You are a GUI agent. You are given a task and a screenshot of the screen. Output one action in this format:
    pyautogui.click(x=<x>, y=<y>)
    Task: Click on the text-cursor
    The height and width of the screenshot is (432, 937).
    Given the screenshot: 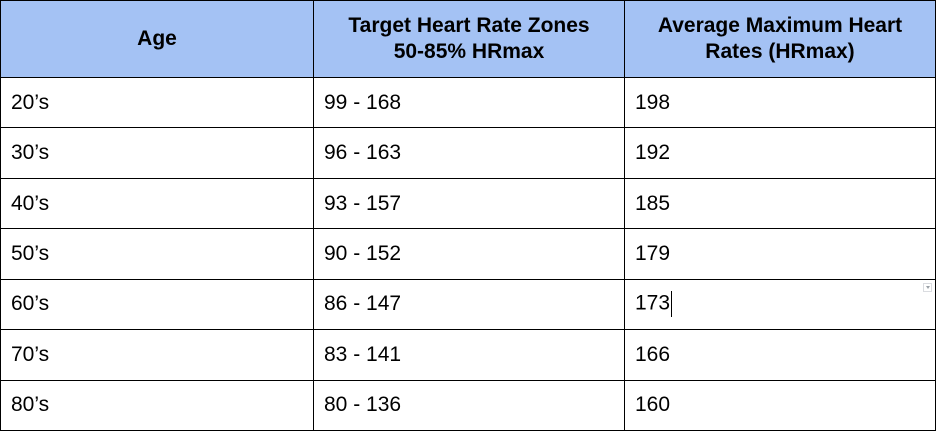 What is the action you would take?
    pyautogui.click(x=672, y=304)
    